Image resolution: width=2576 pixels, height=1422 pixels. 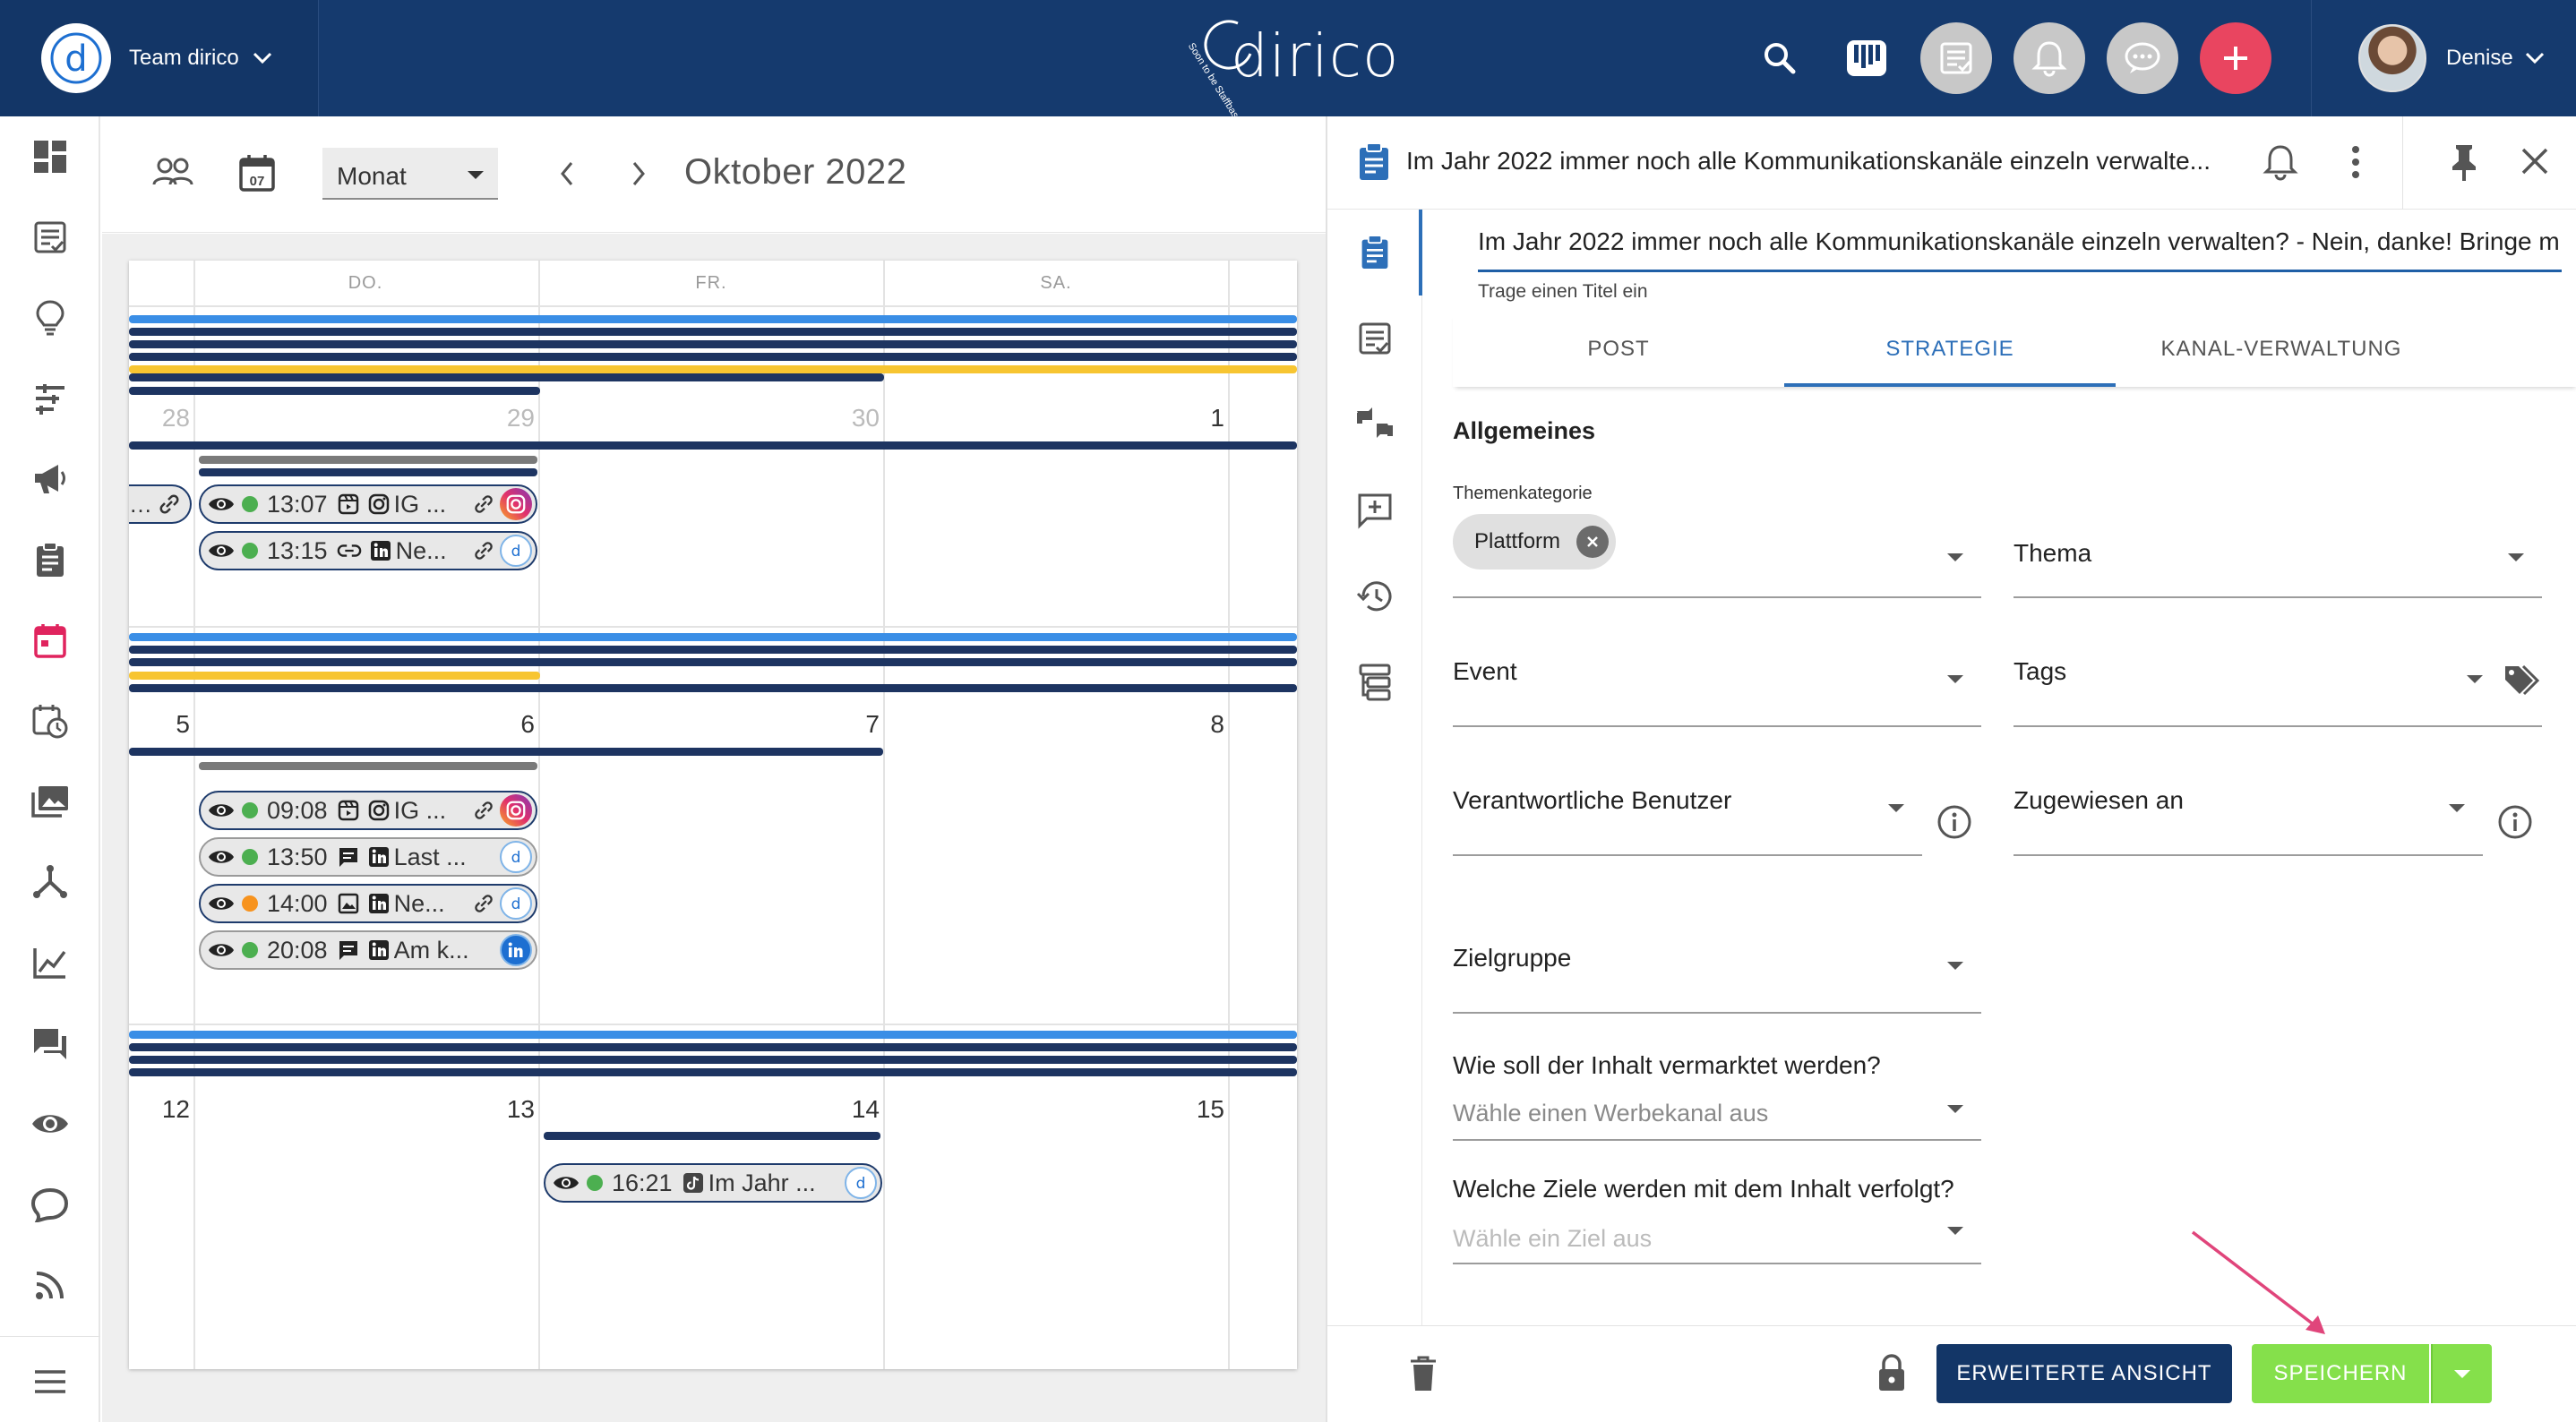 What do you see at coordinates (1593, 542) in the screenshot?
I see `chip-remove-button` at bounding box center [1593, 542].